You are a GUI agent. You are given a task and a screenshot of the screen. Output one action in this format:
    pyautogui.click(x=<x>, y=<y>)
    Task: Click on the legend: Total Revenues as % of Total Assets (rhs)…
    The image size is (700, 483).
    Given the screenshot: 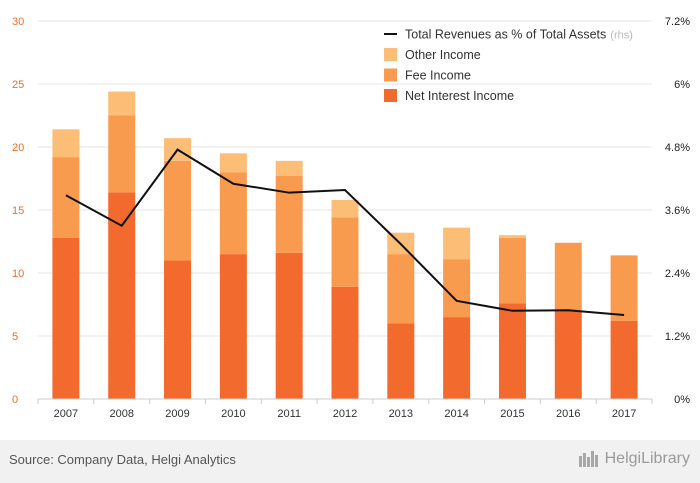 What is the action you would take?
    pyautogui.click(x=508, y=65)
    